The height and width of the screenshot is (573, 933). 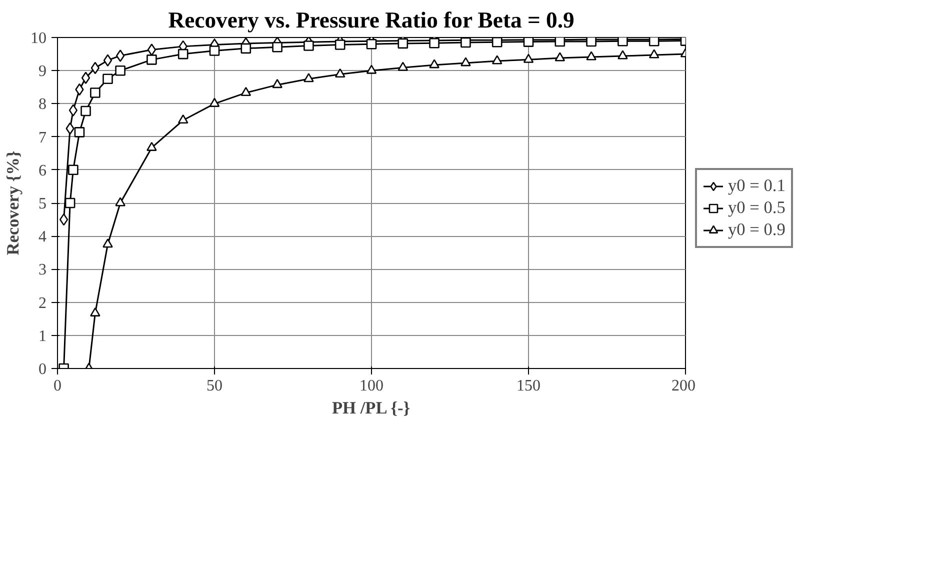 I want to click on y-tick-label: 4, so click(x=42, y=237).